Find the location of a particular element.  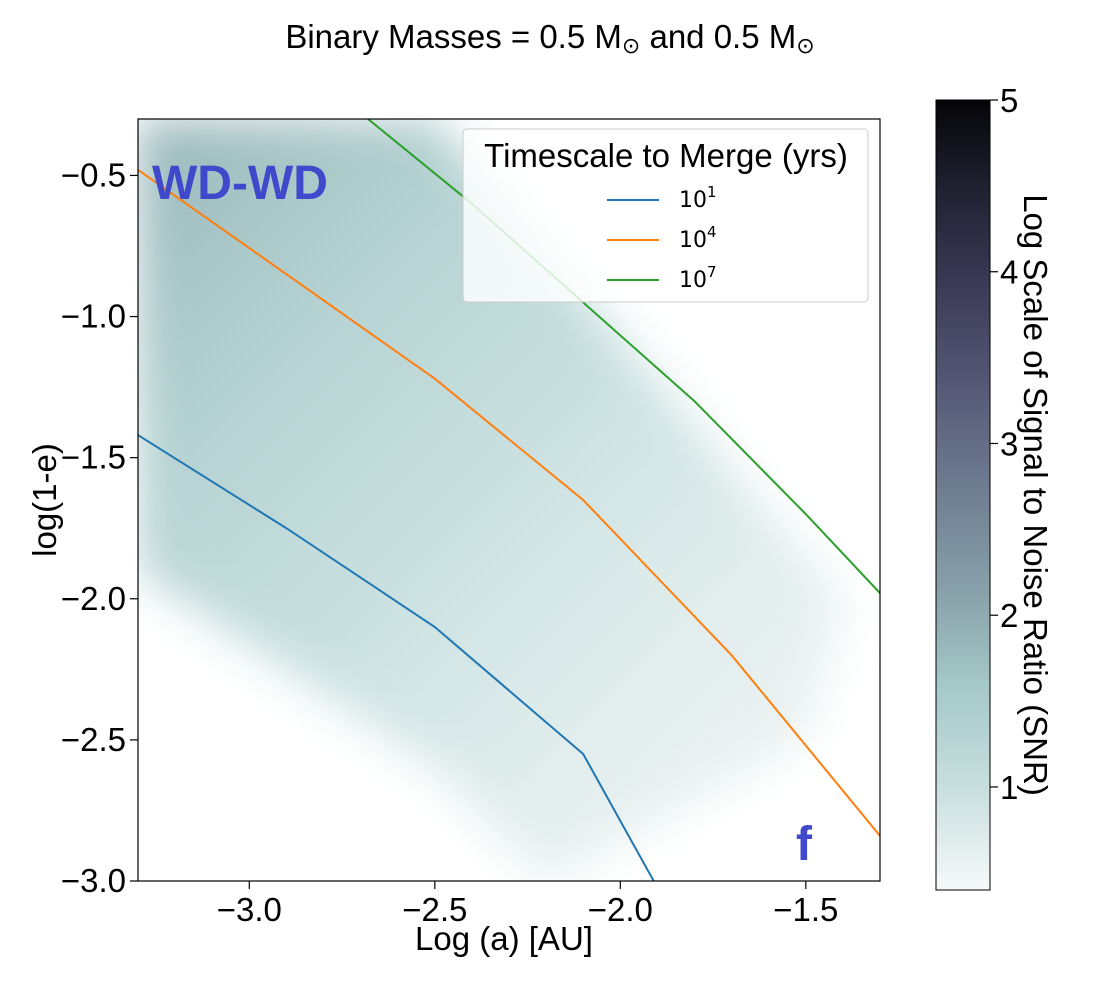

x-tick-label: −2.5 is located at coordinates (434, 909).